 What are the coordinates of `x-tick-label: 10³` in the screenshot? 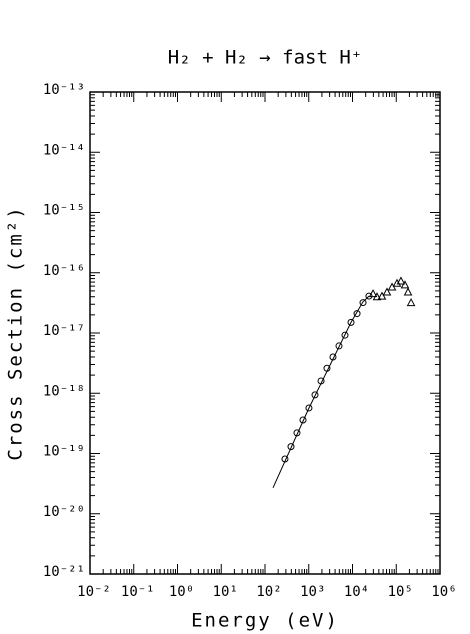 It's located at (312, 592).